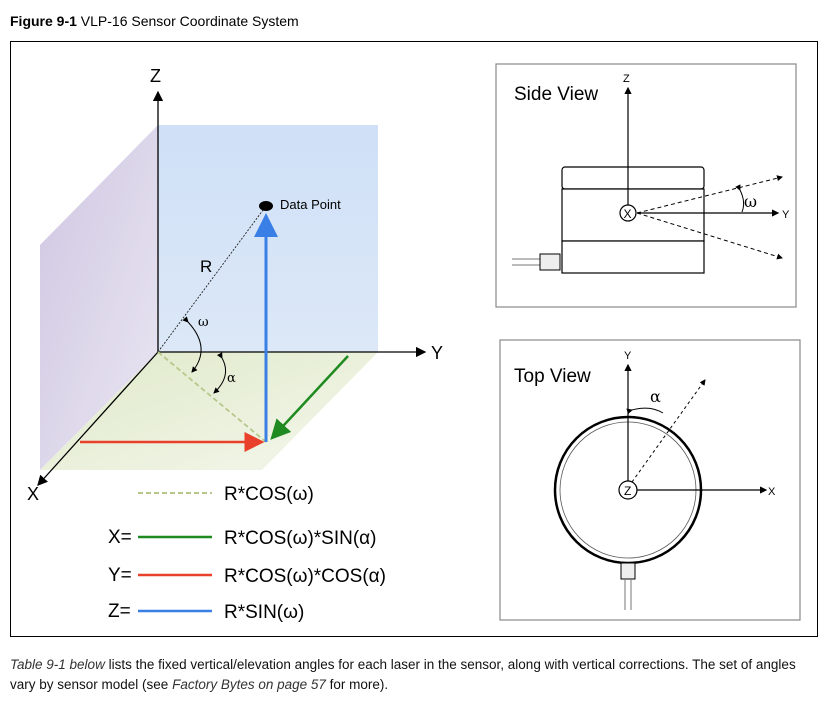  I want to click on side-center-label: X, so click(628, 214).